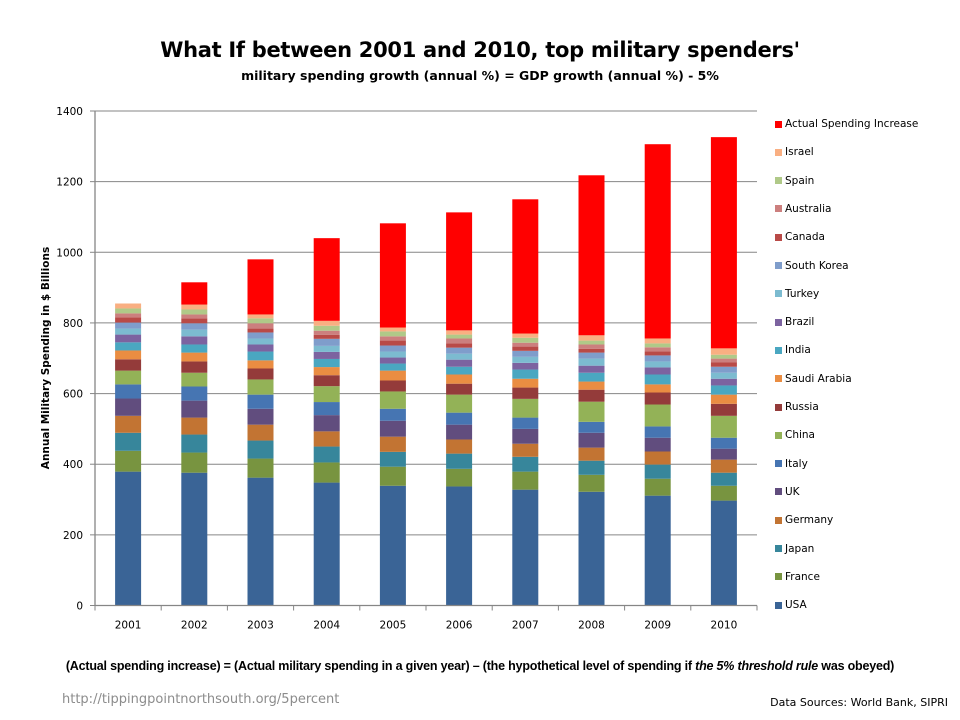  I want to click on legend-label: Saudi Arabia, so click(818, 378).